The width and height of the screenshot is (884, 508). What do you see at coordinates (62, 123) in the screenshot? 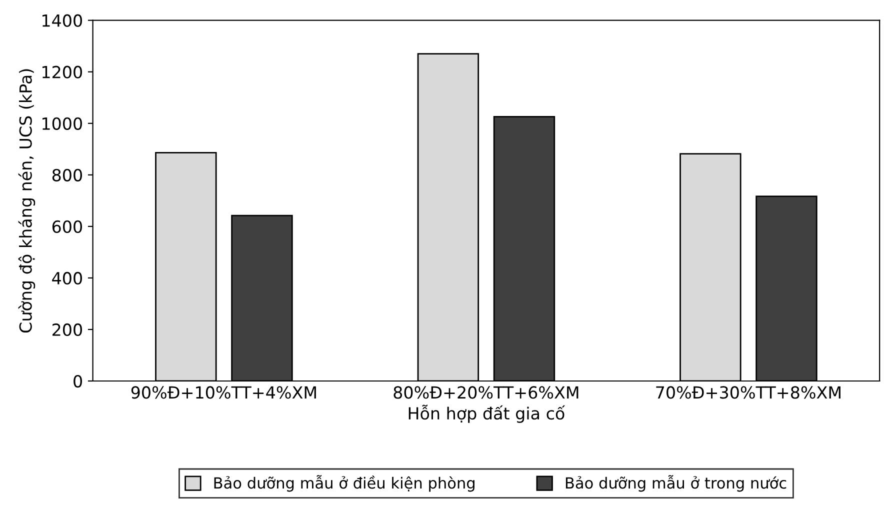
I see `y-tick-label: 1000` at bounding box center [62, 123].